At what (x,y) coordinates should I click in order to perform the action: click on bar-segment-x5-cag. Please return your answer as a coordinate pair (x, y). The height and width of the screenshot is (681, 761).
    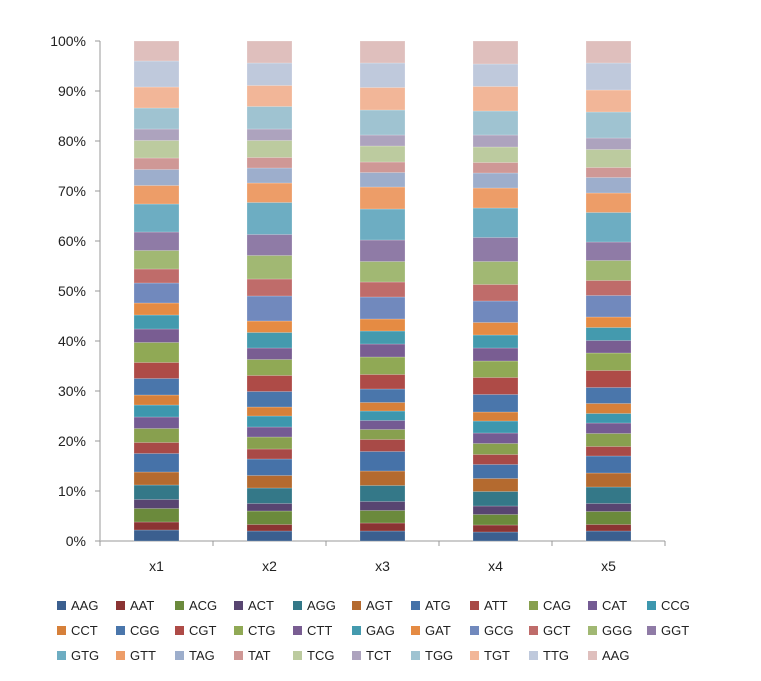
    Looking at the image, I should click on (608, 440).